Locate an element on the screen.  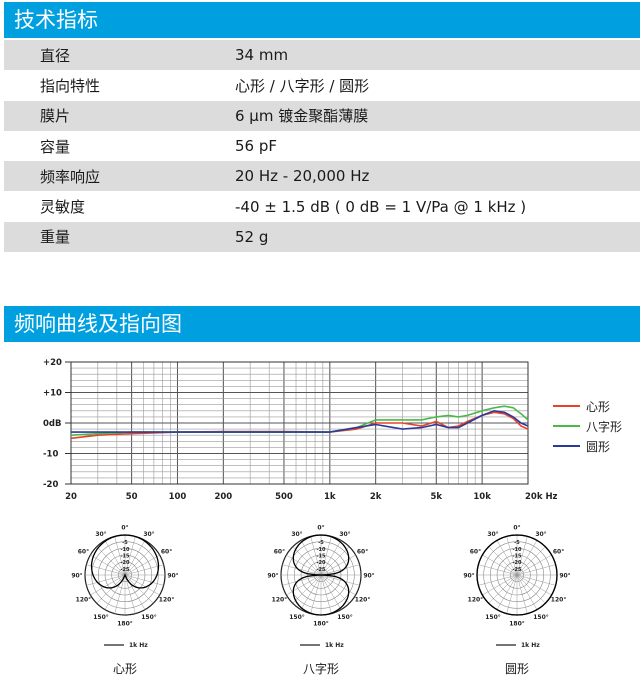
spec-row: 指向特性 心形 / 八字形 / 圆形 is located at coordinates (322, 85).